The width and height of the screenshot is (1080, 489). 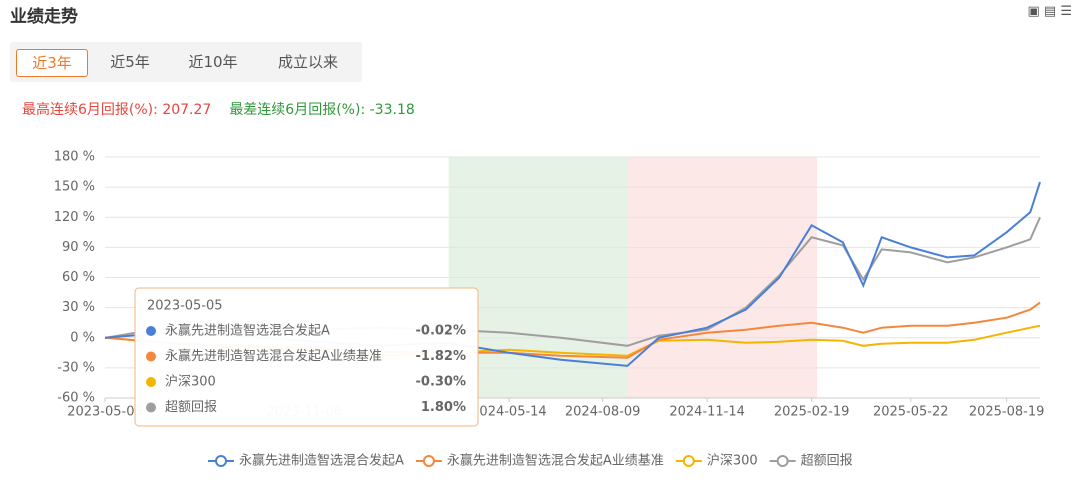 I want to click on legend-label: 永赢先进制造智选混合发起A业绩基准, so click(x=555, y=461).